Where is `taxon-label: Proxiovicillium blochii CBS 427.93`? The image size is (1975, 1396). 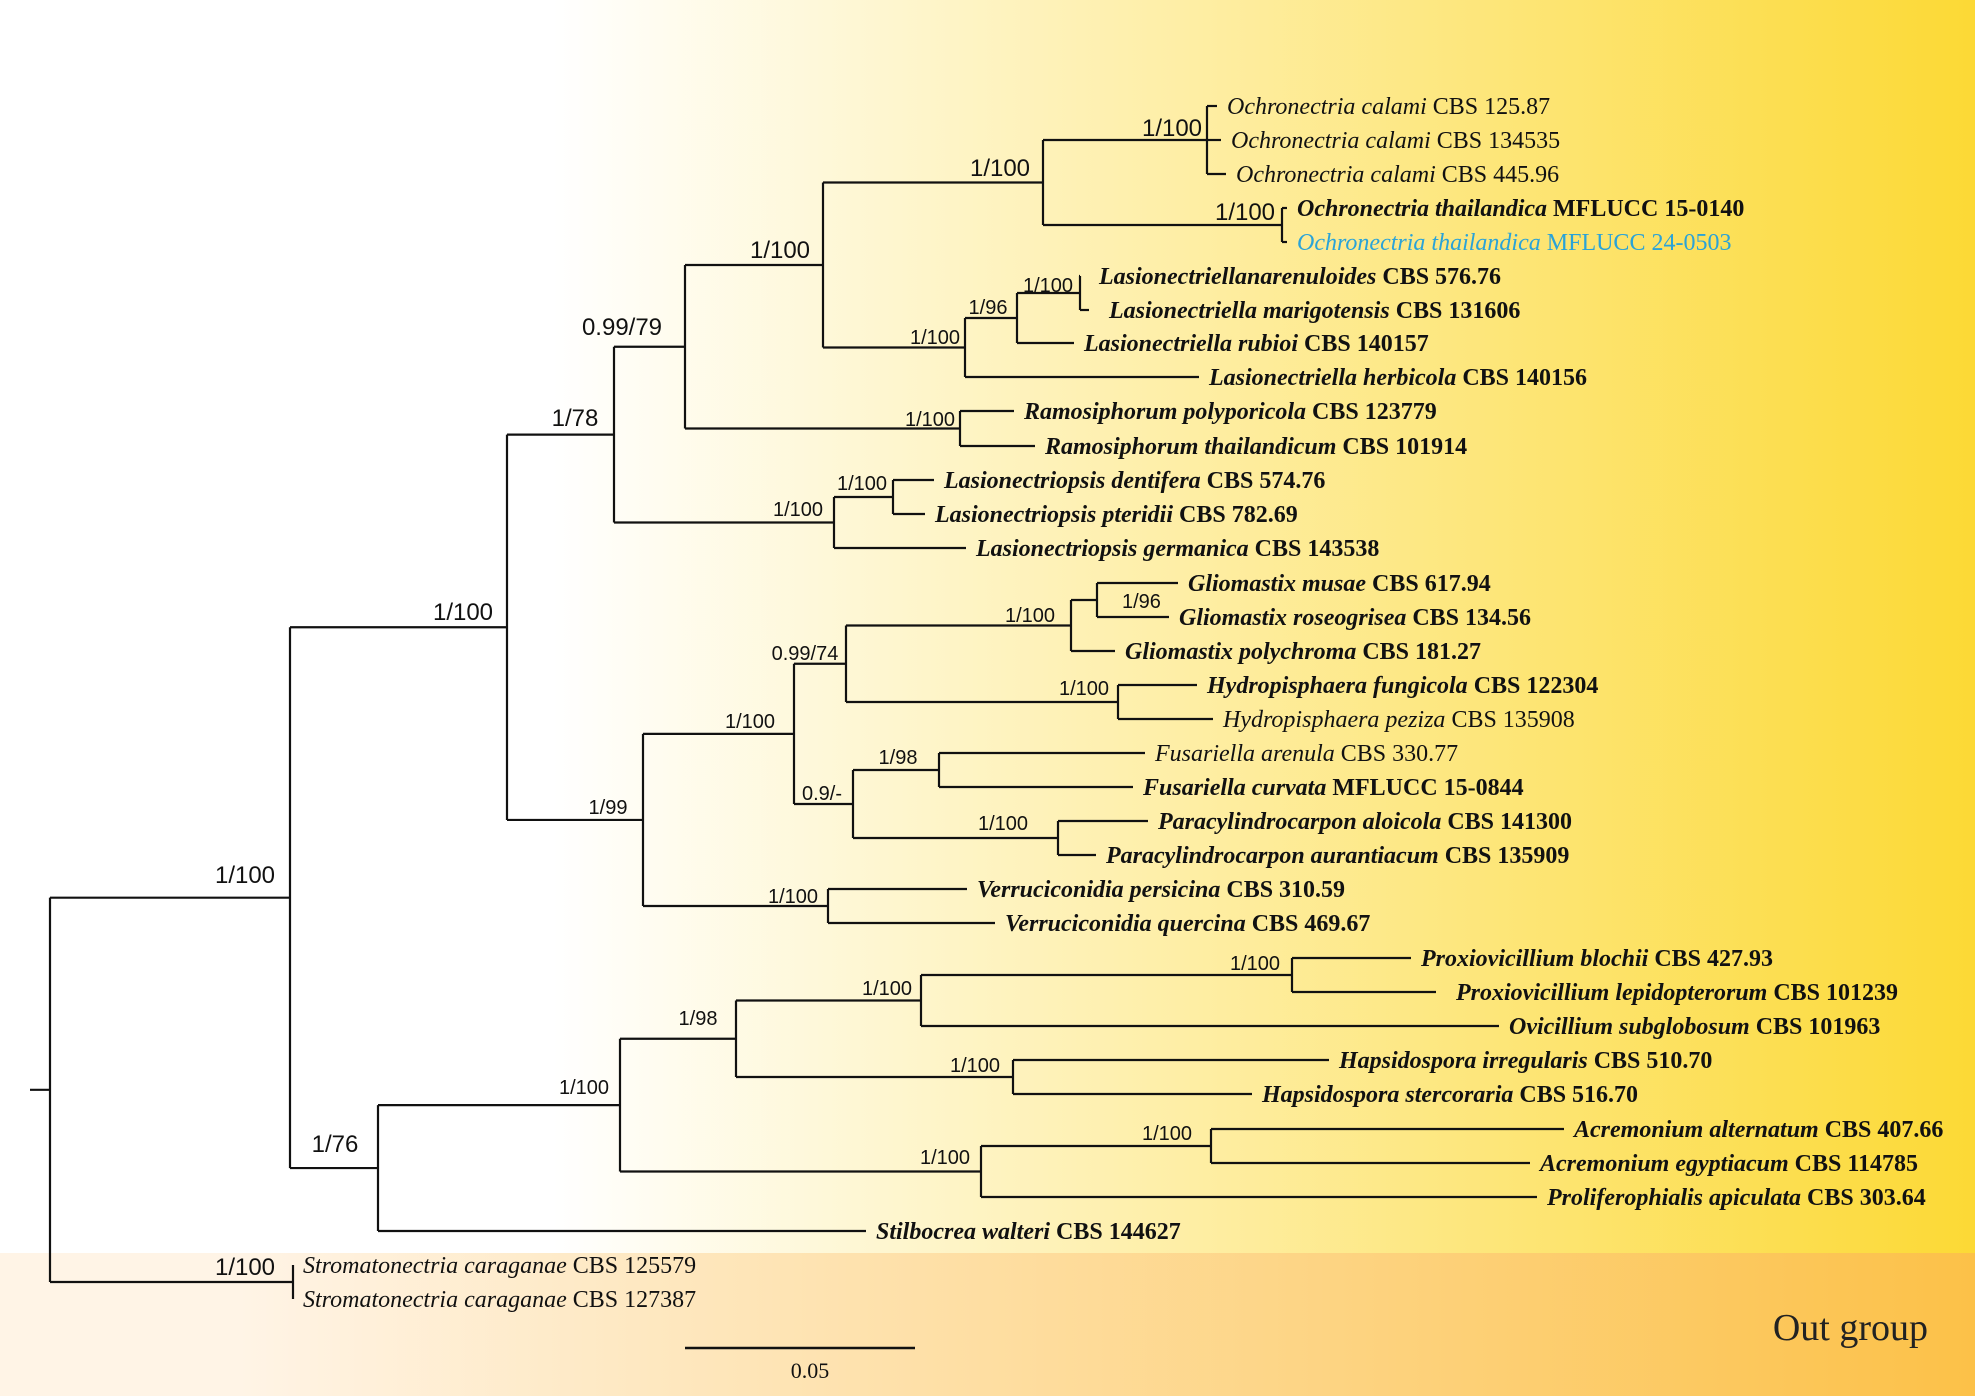
taxon-label: Proxiovicillium blochii CBS 427.93 is located at coordinates (1596, 959).